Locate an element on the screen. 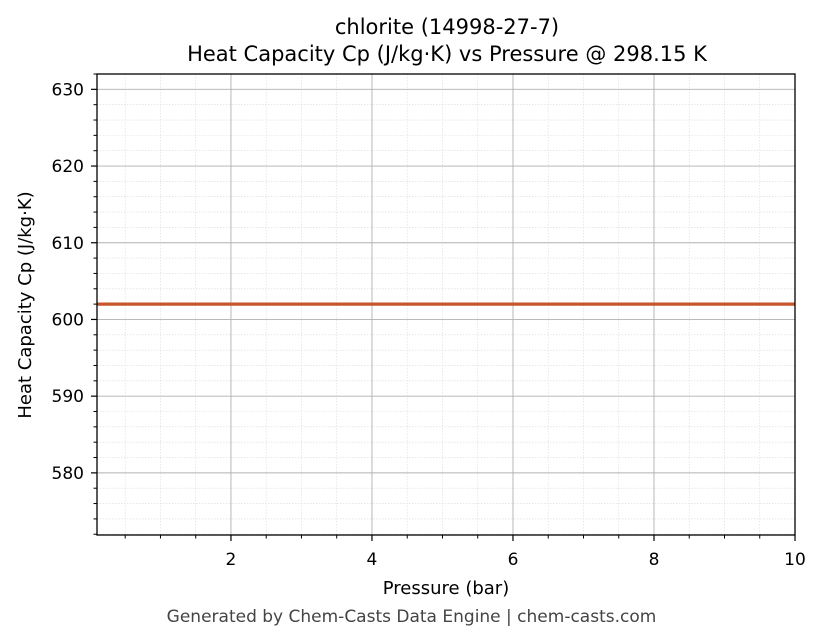  y-tick-label: 630 is located at coordinates (68, 90).